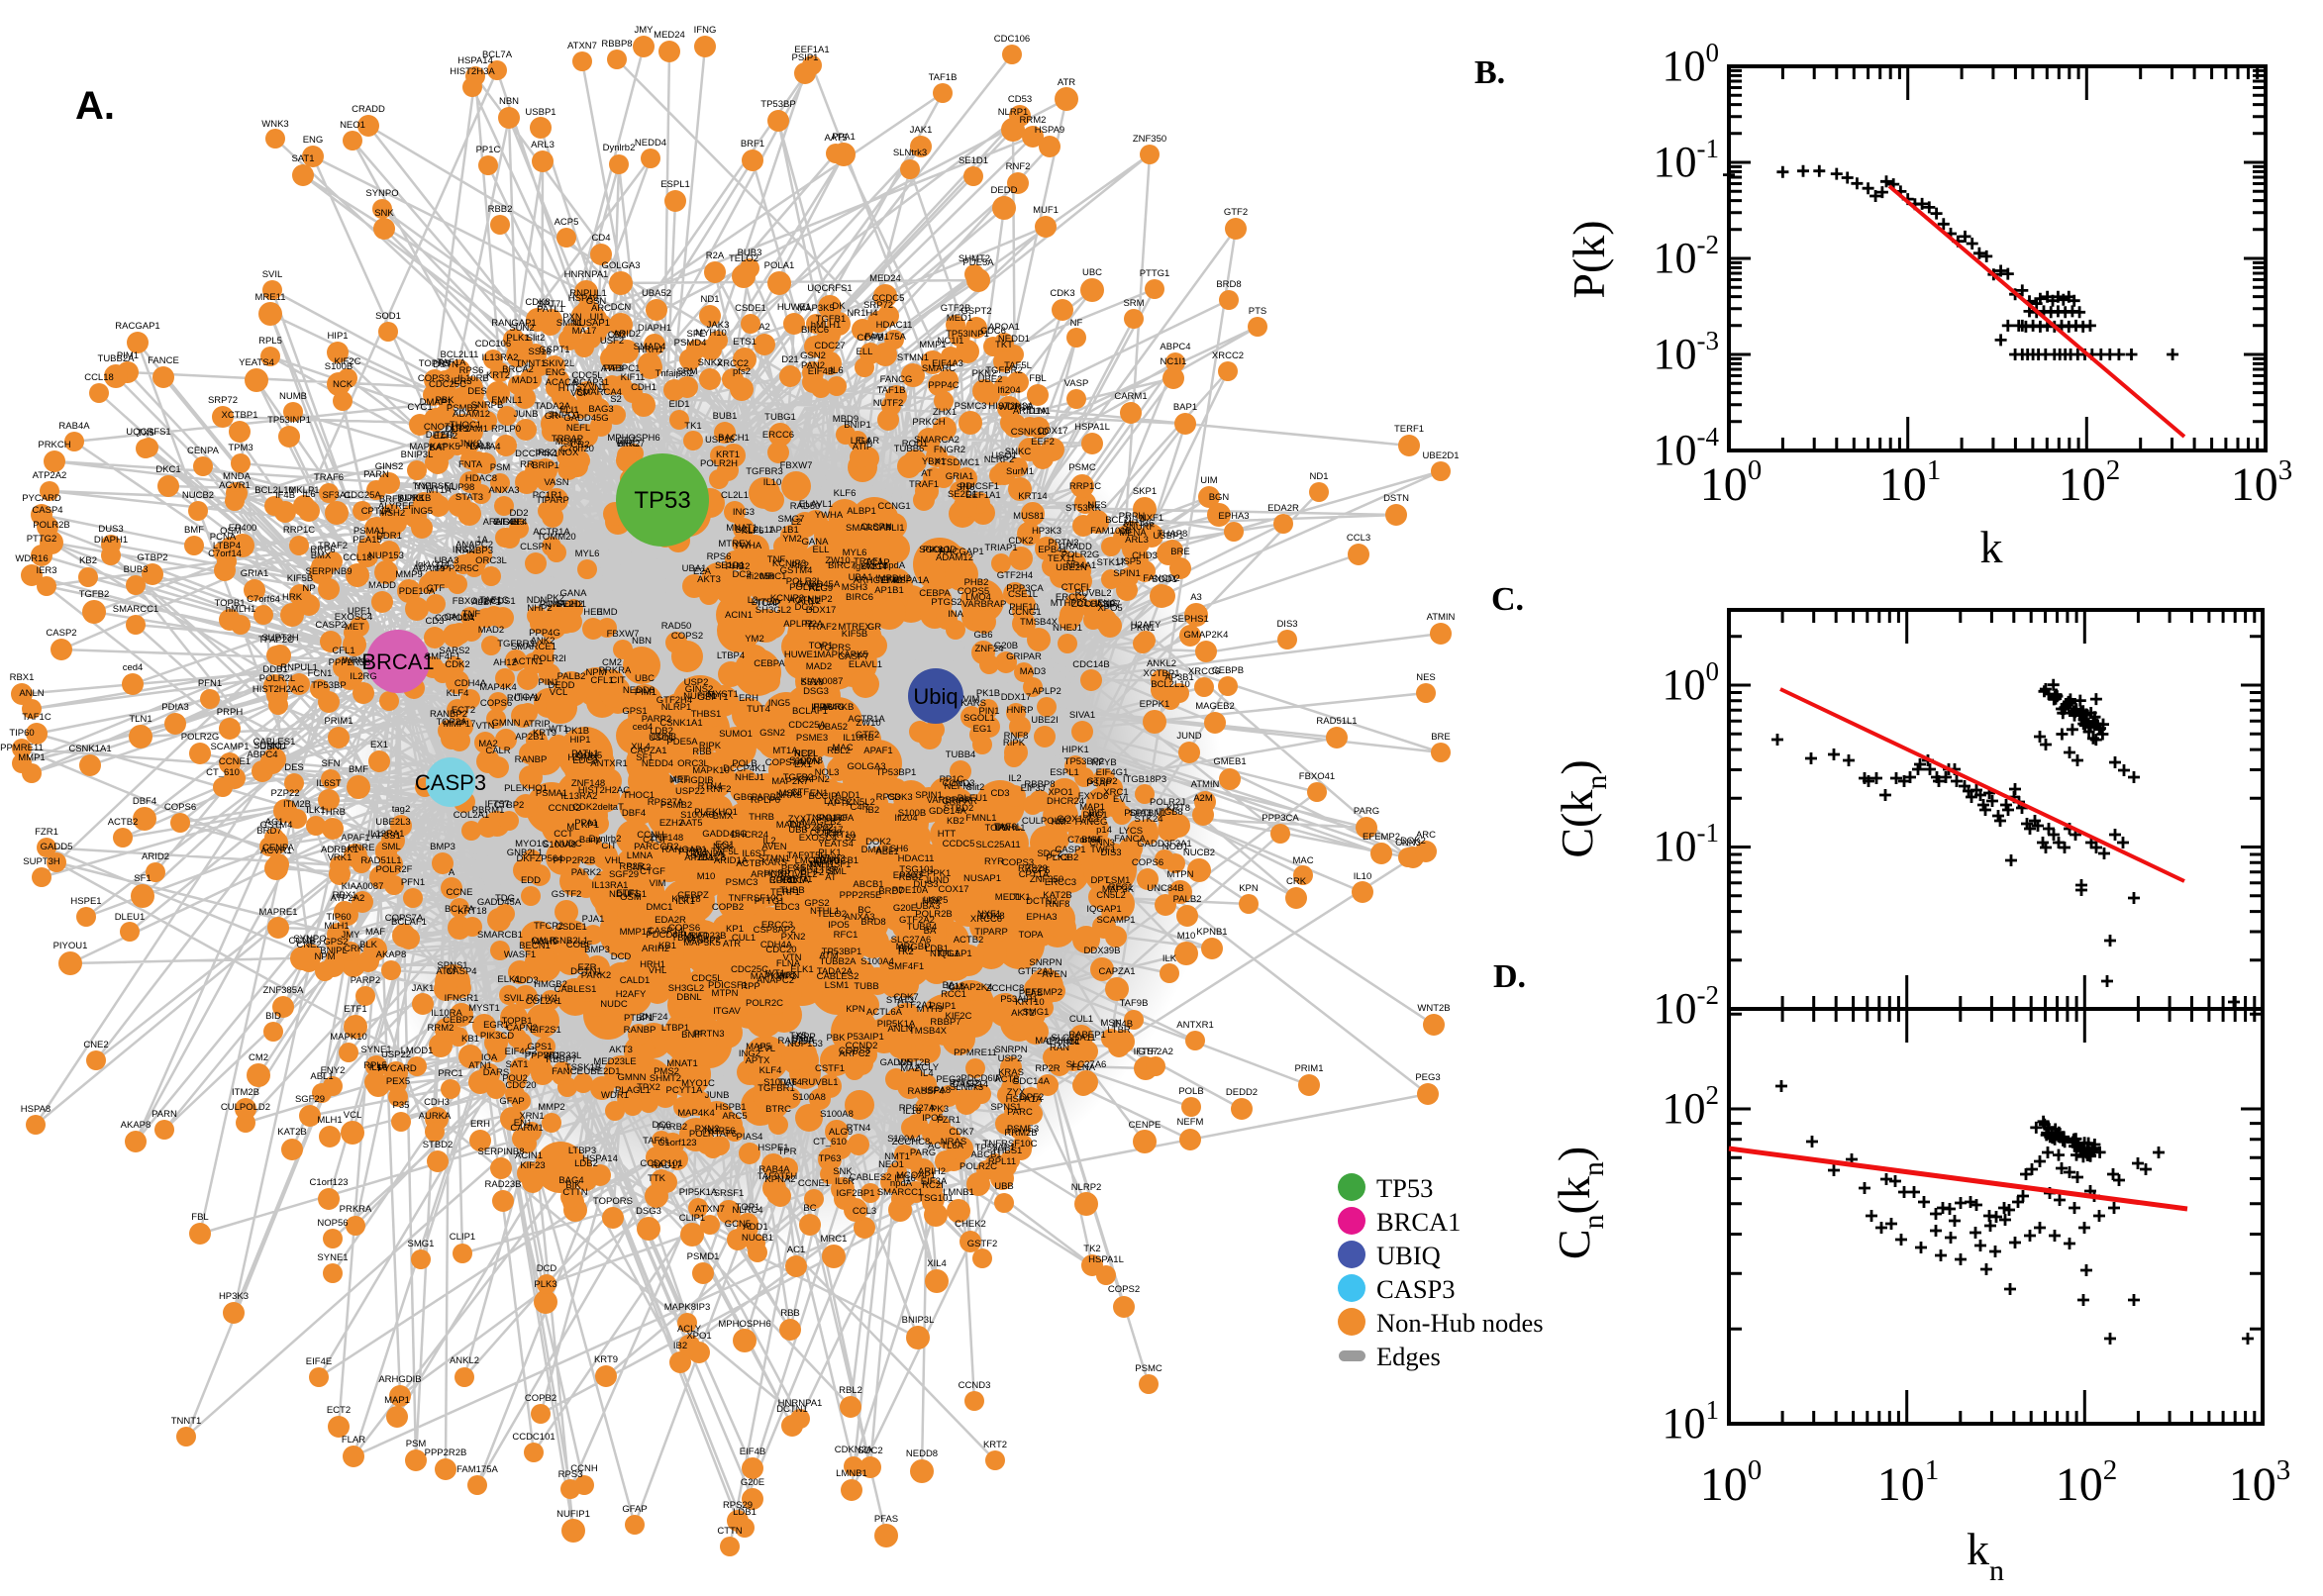  Describe the element at coordinates (627, 894) in the screenshot. I see `svg-text: ETF1` at that location.